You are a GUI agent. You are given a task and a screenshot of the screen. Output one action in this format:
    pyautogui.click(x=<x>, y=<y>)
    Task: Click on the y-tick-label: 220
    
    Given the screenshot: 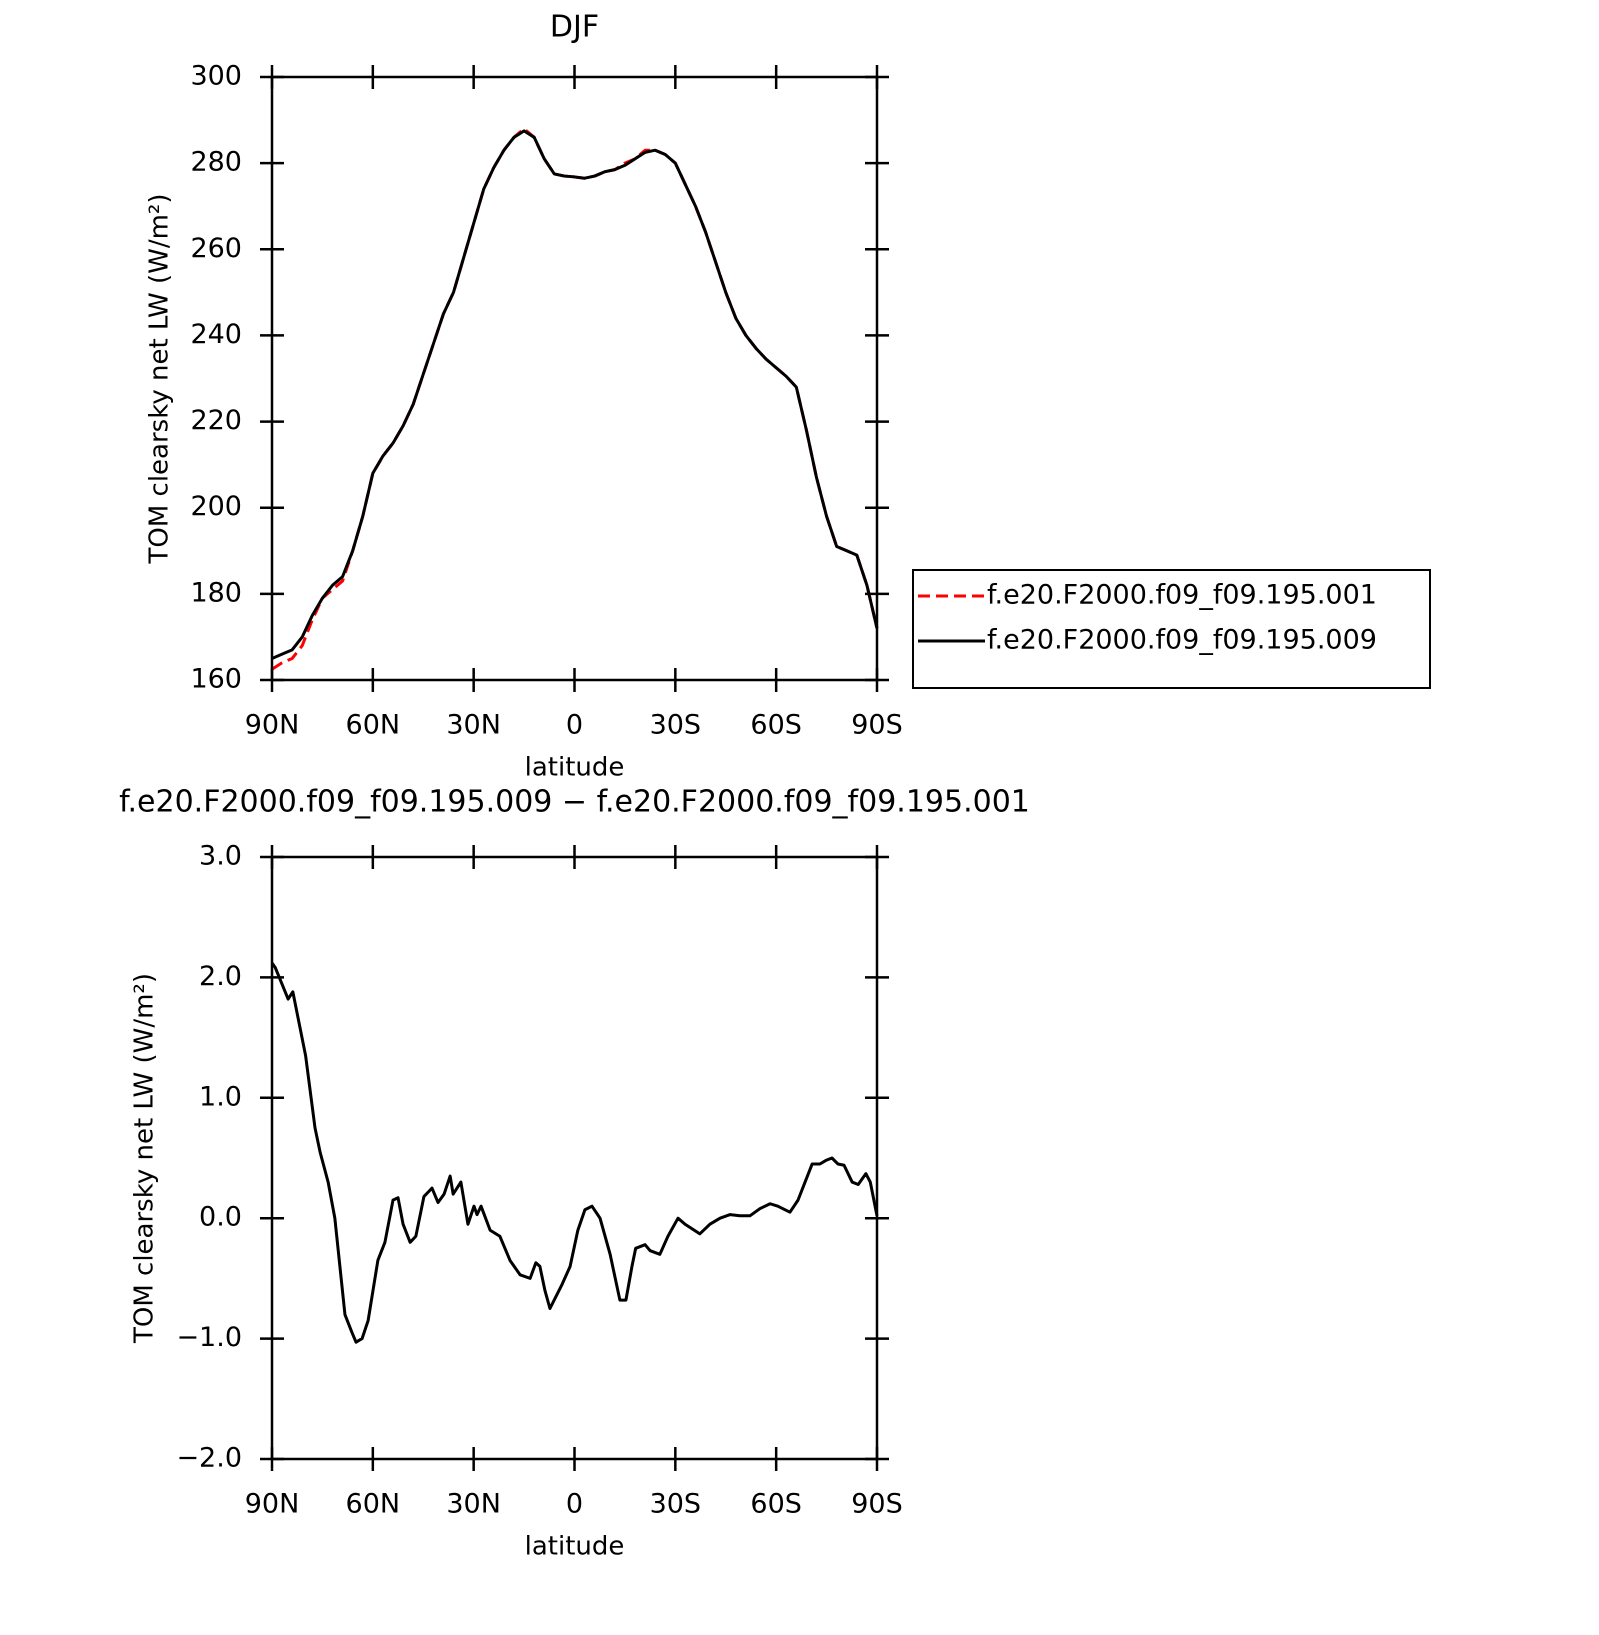 What is the action you would take?
    pyautogui.click(x=216, y=420)
    